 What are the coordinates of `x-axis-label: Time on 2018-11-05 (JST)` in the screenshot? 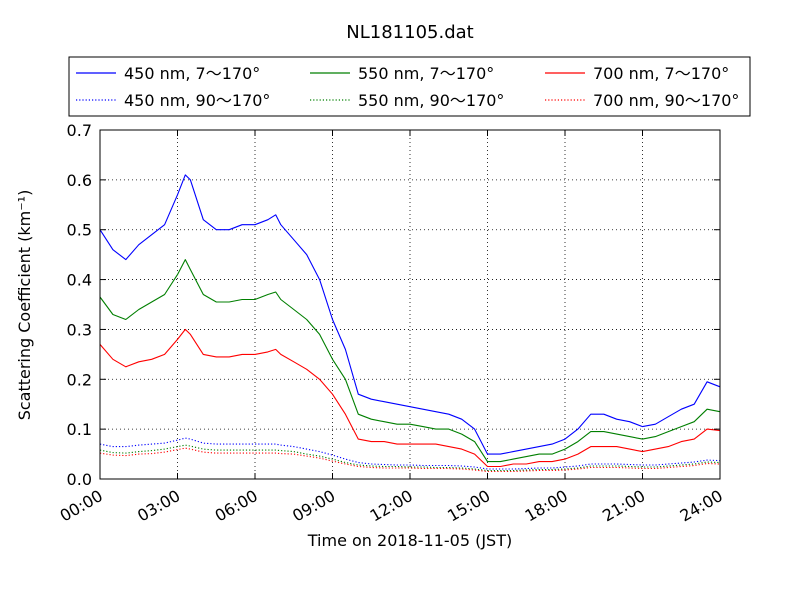 It's located at (409, 540).